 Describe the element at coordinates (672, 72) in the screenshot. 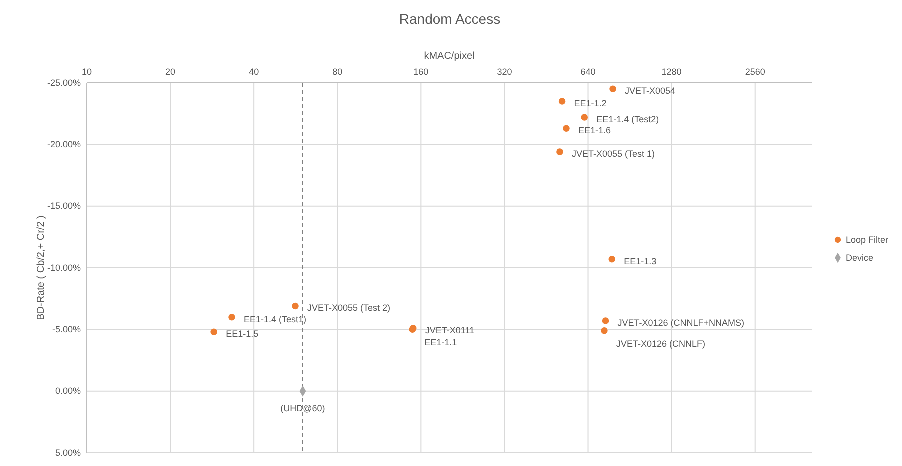

I see `x-tick-label: 1280` at that location.